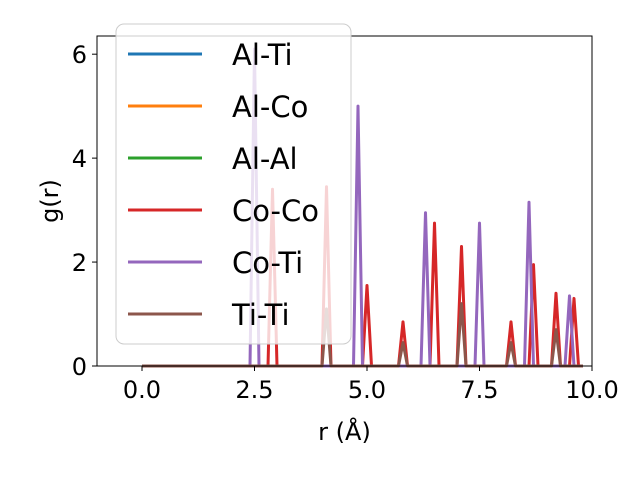  What do you see at coordinates (270, 107) in the screenshot?
I see `legend-label: Al-Co` at bounding box center [270, 107].